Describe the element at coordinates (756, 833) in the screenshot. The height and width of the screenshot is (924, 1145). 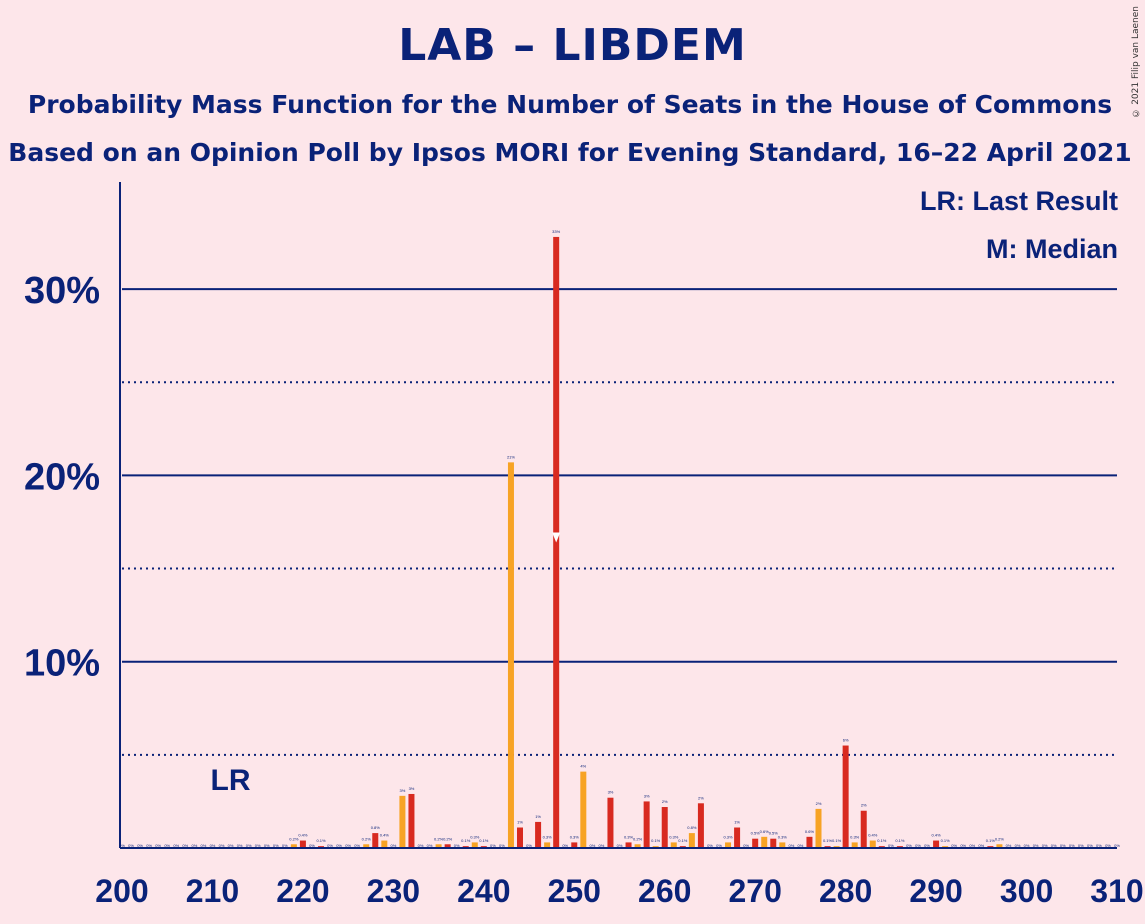
I see `bar-value-label: 0.5%` at that location.